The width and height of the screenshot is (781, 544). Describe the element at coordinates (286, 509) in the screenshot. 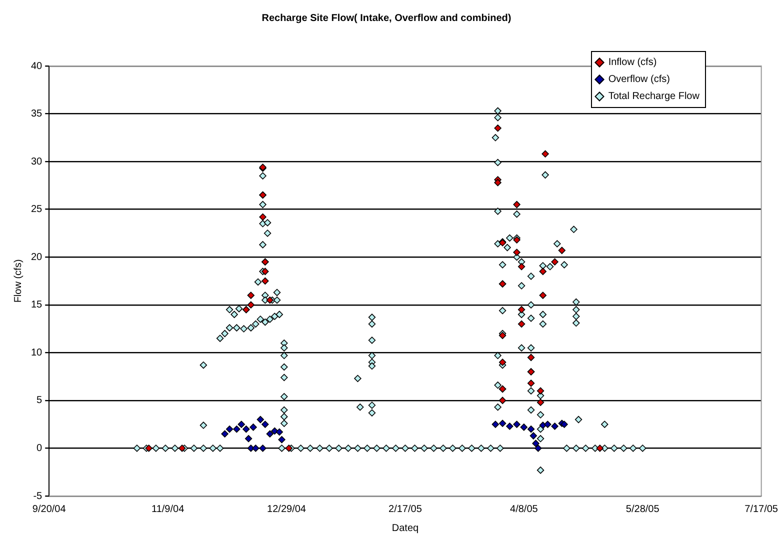

I see `x-tick-label: 12/29/04` at that location.